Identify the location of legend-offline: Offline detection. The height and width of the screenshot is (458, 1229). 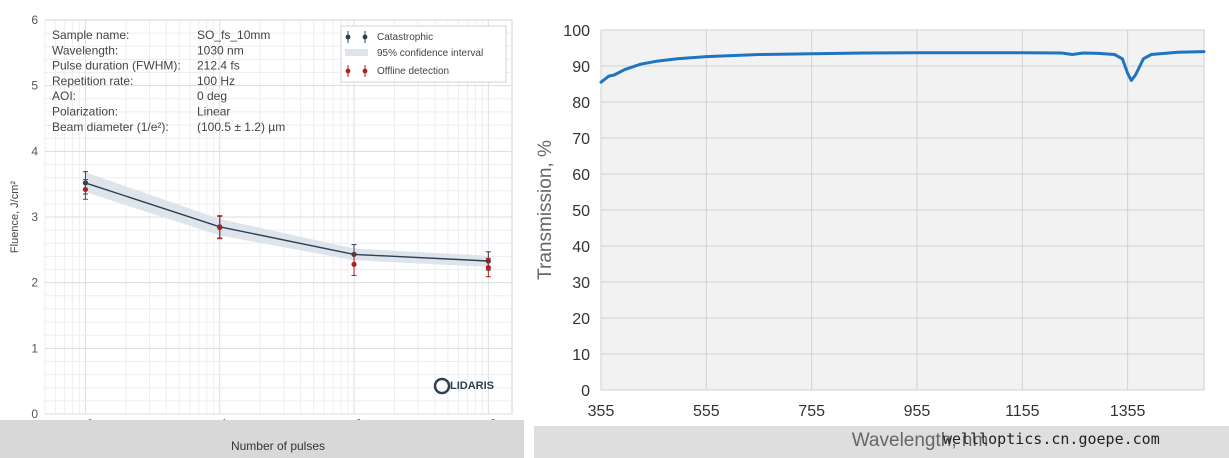
(413, 71).